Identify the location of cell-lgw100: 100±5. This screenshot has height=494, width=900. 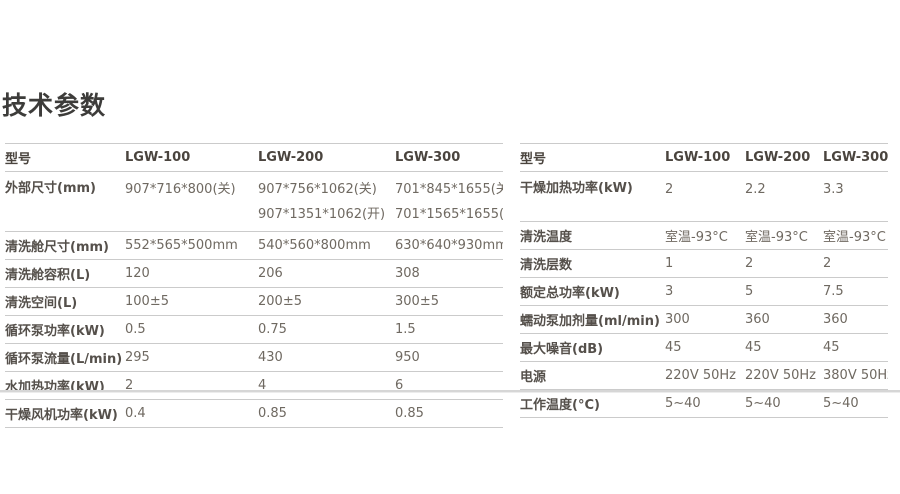
(191, 301).